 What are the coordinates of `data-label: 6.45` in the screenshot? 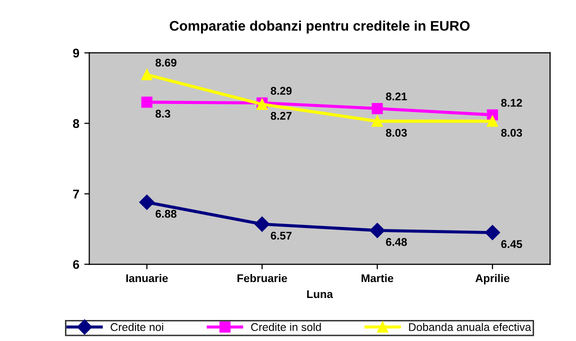 It's located at (511, 244).